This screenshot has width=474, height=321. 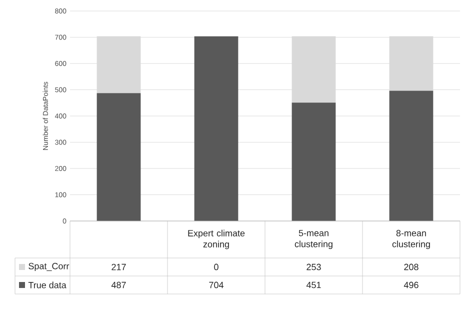 What do you see at coordinates (118, 285) in the screenshot?
I see `data-label: 487` at bounding box center [118, 285].